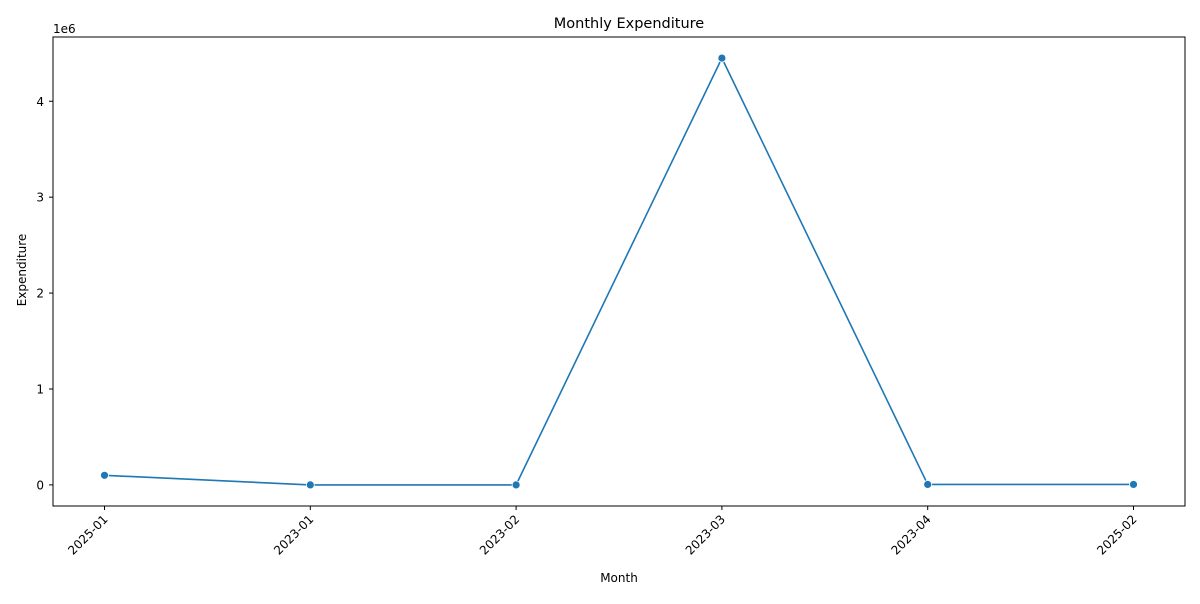 The image size is (1200, 604). What do you see at coordinates (64, 29) in the screenshot?
I see `y-axis-offset-label: 1e6` at bounding box center [64, 29].